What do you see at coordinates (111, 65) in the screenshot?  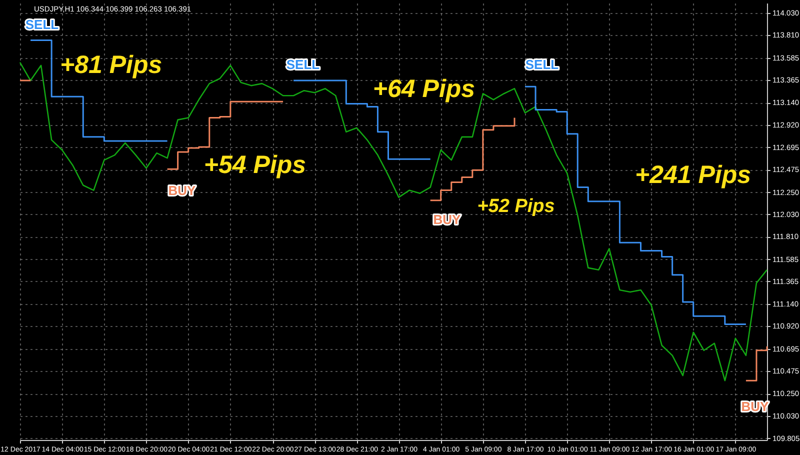 I see `annotation: +81 Pips` at bounding box center [111, 65].